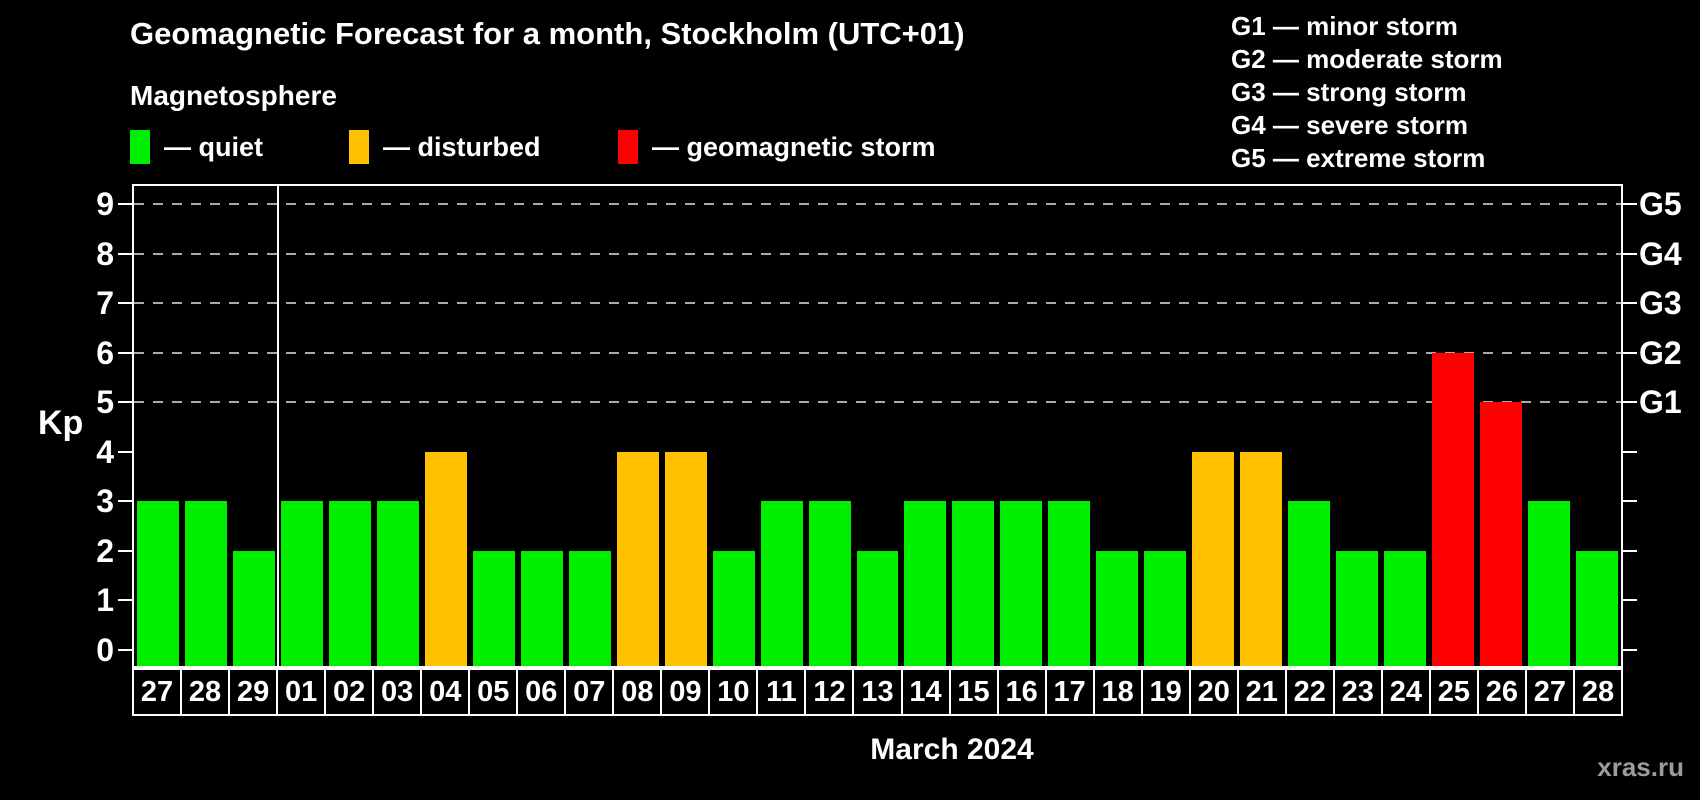 The height and width of the screenshot is (800, 1700). I want to click on bar-05-kp2, so click(493, 608).